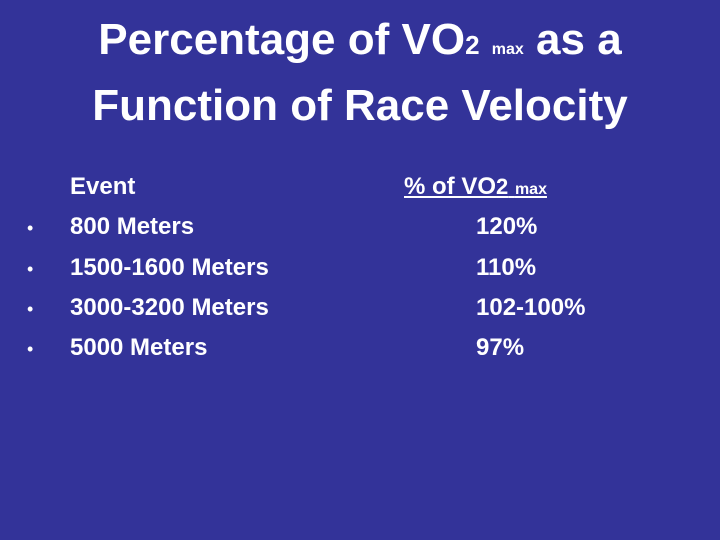  Describe the element at coordinates (103, 186) in the screenshot. I see `event-column-header: Event` at that location.